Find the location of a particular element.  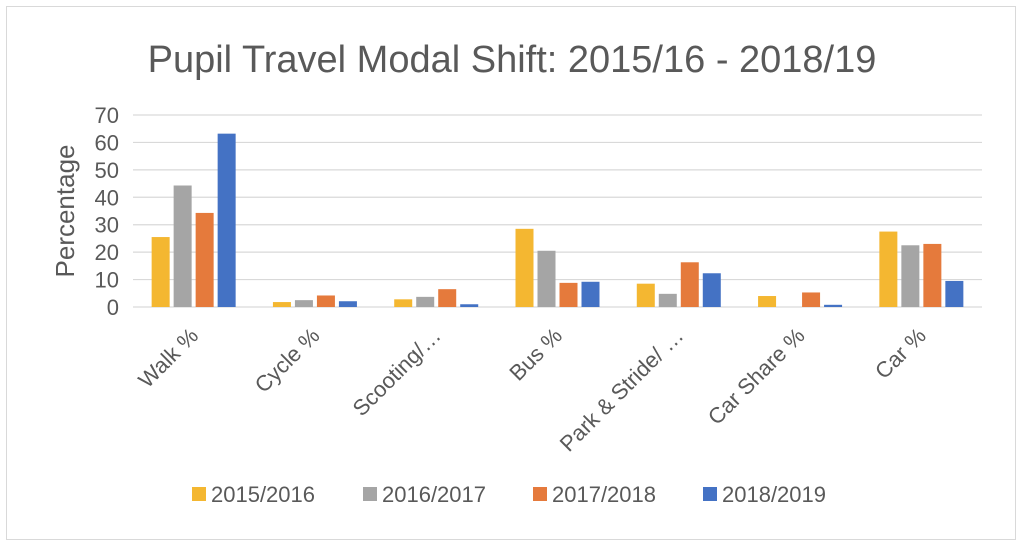

x-tick-label: Cycle % is located at coordinates (287, 360).